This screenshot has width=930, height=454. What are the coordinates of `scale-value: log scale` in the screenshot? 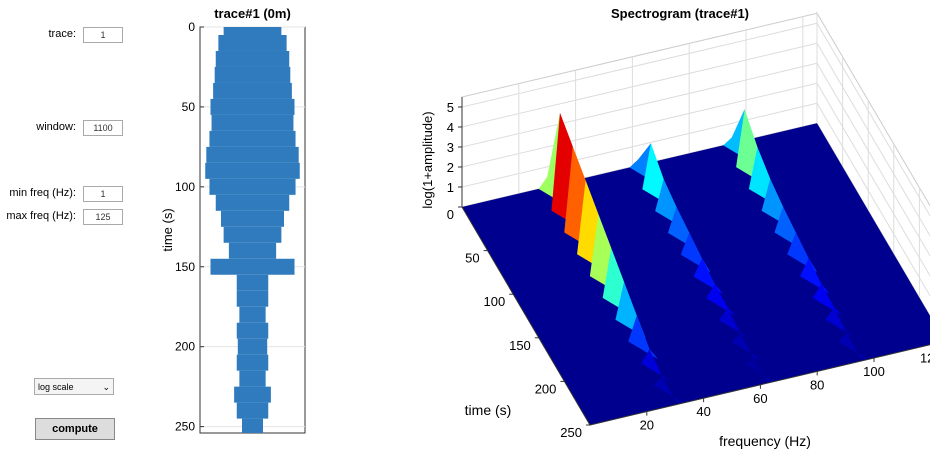 It's located at (56, 387).